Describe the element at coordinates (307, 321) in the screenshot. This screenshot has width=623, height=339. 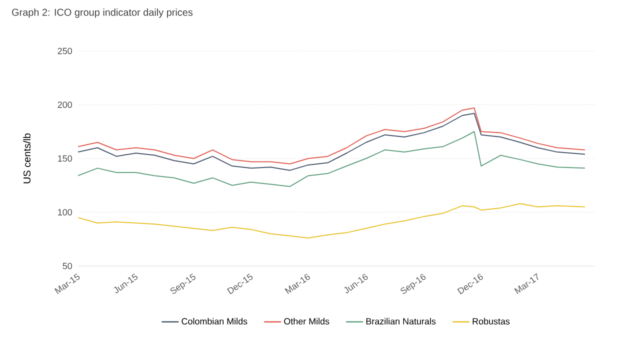
I see `legend-label: Other Milds` at that location.